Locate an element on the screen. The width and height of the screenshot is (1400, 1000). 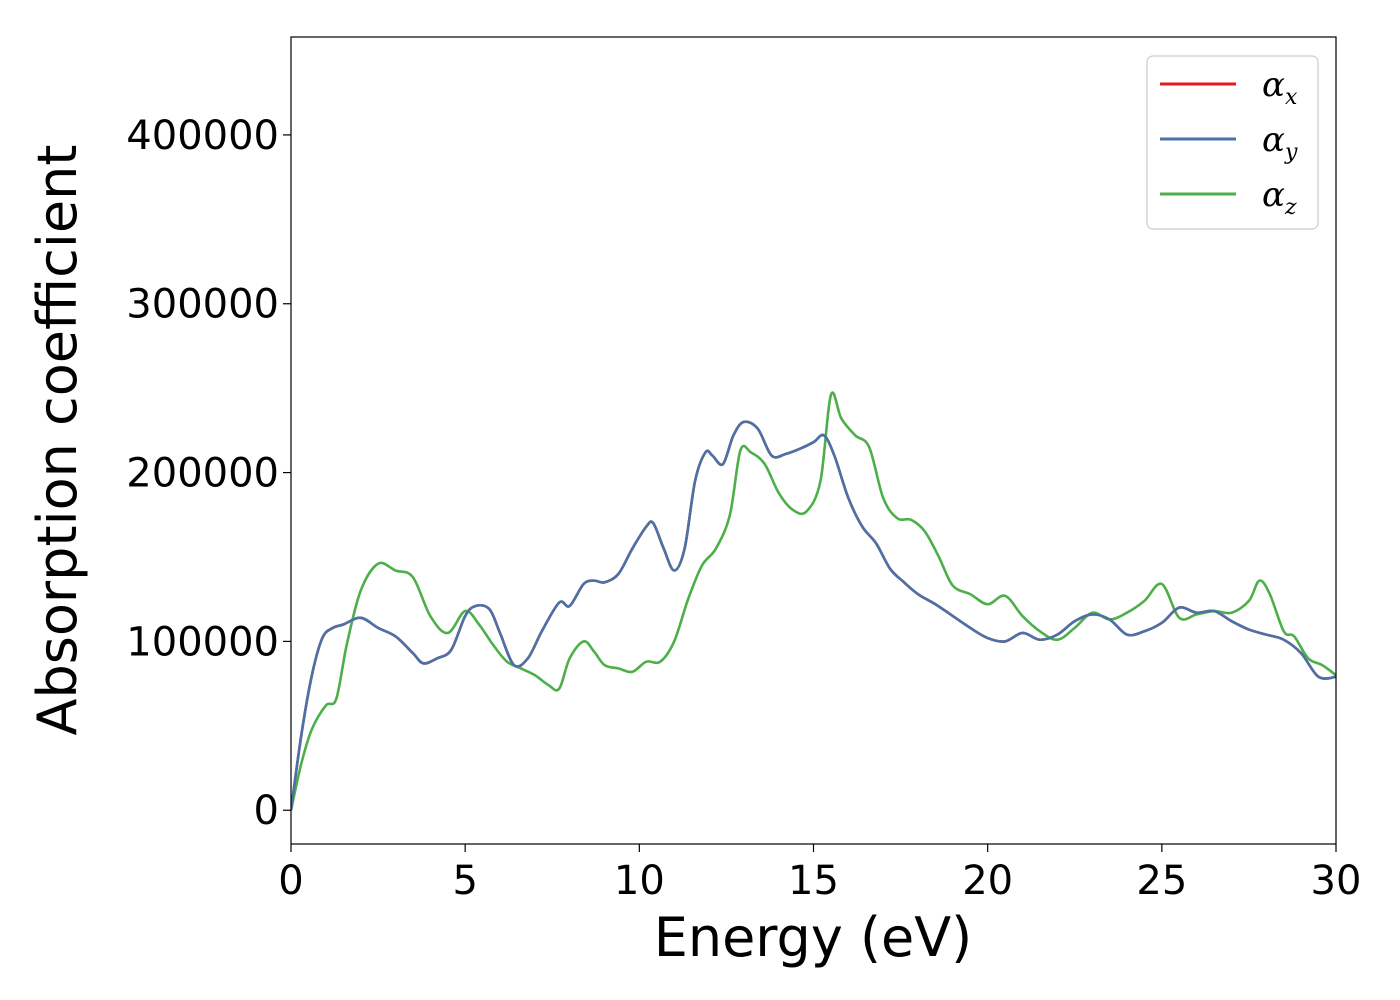
legend-label-y: αy is located at coordinates (1280, 142).